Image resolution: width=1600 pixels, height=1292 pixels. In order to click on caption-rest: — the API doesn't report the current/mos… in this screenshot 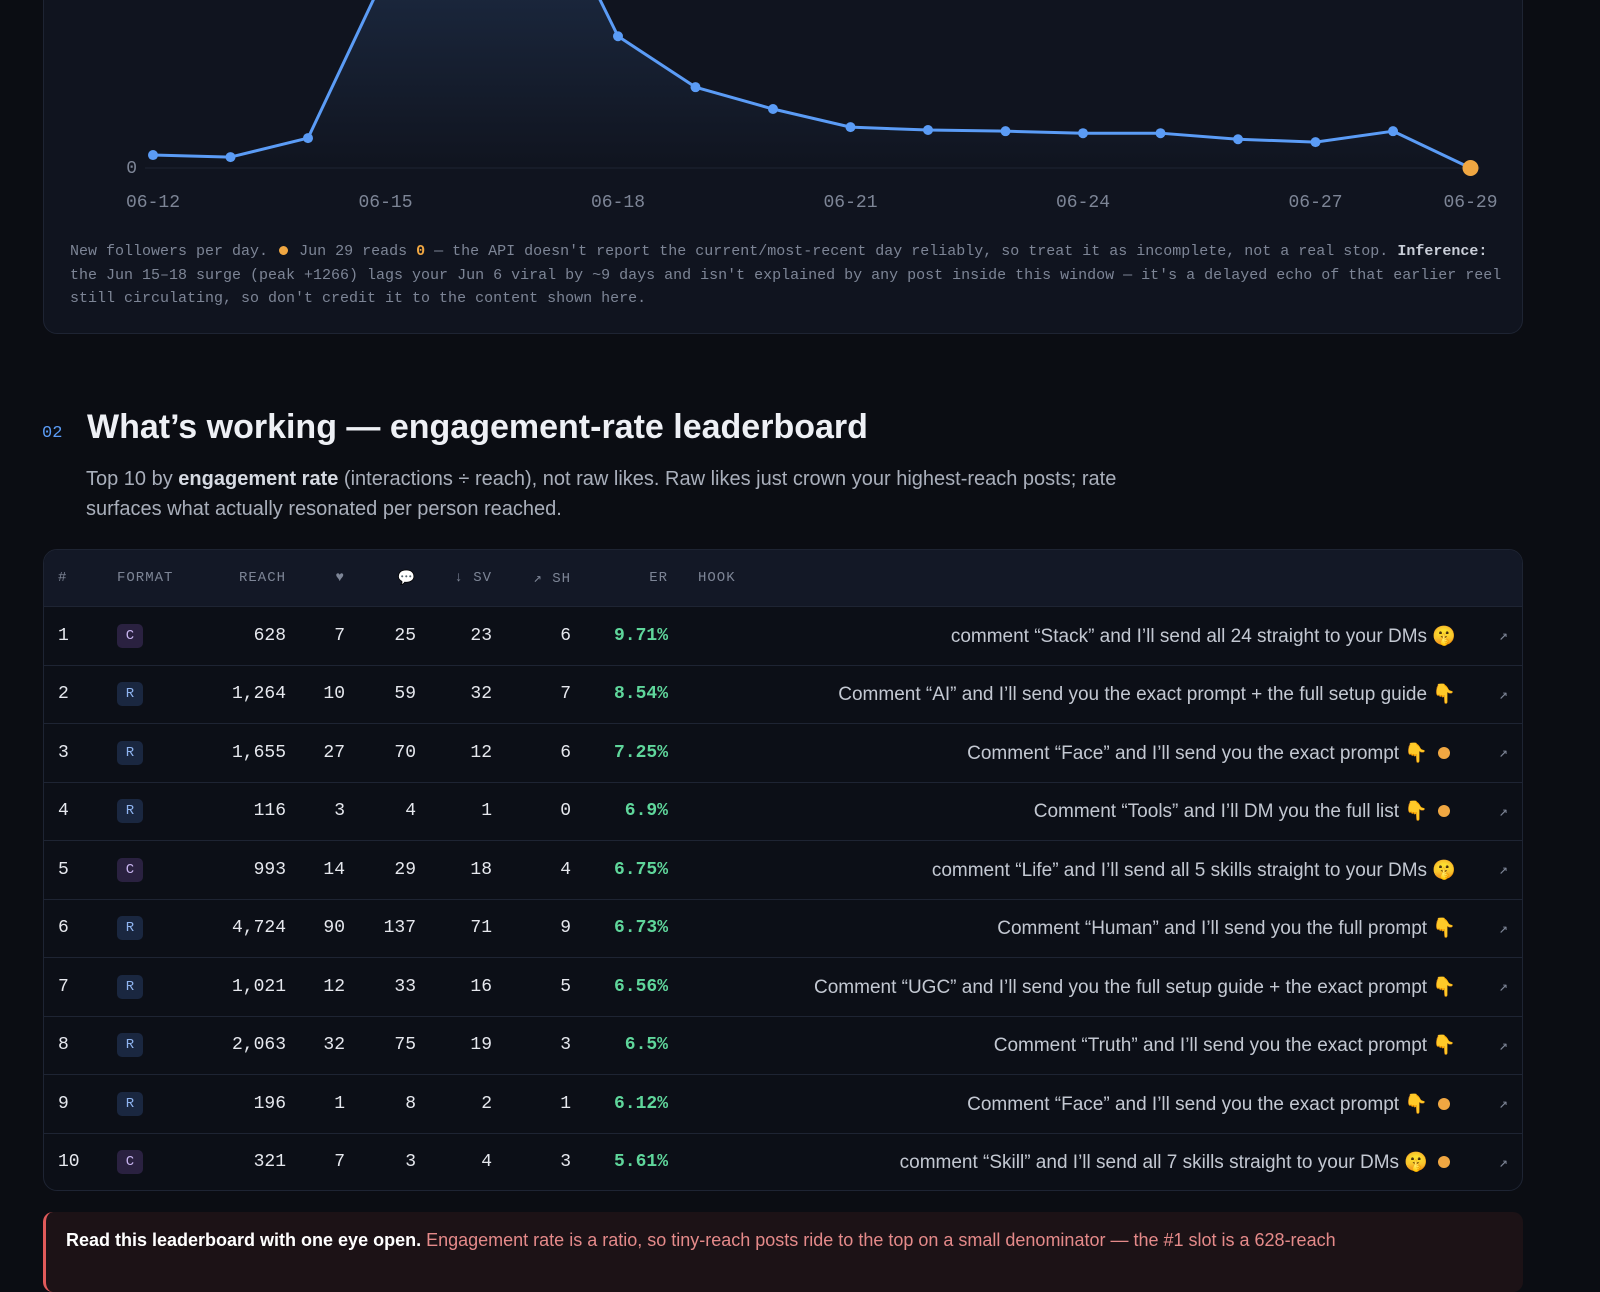, I will do `click(911, 251)`.